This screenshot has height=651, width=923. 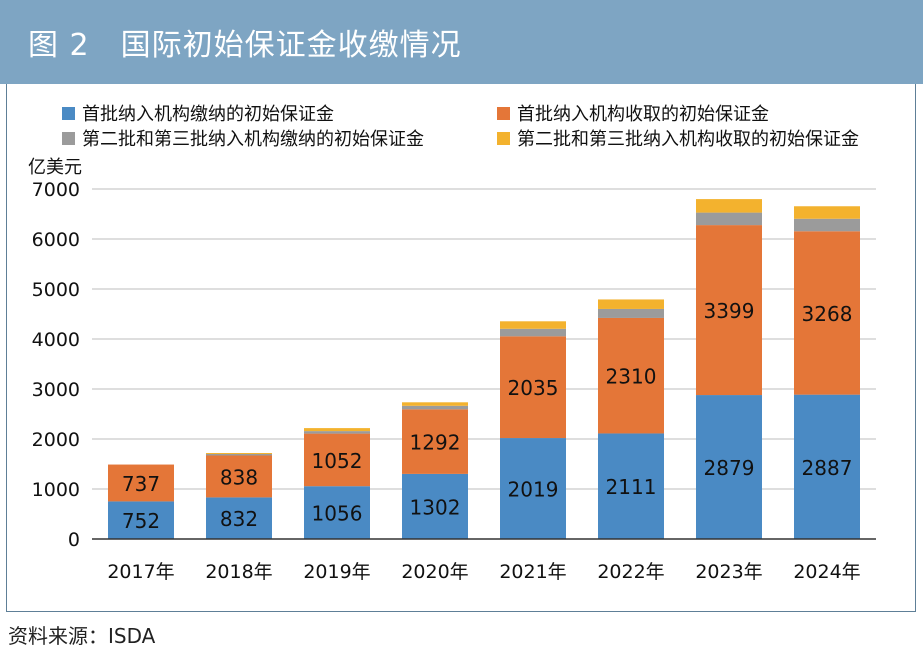 I want to click on data-label: 1056, so click(x=337, y=514).